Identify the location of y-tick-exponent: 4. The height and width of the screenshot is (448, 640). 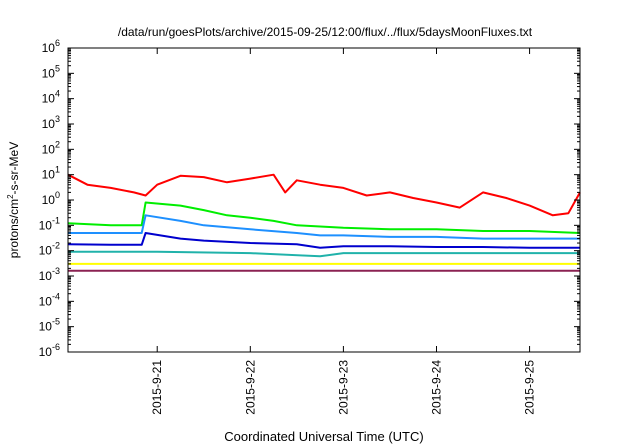
(57, 94).